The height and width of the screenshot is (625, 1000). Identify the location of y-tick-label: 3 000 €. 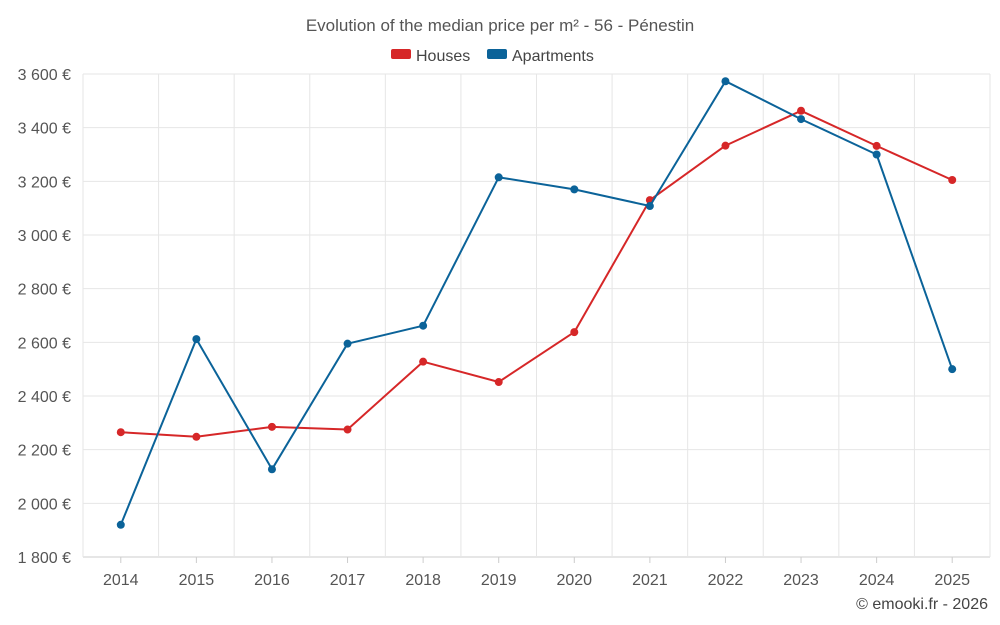
(44, 236).